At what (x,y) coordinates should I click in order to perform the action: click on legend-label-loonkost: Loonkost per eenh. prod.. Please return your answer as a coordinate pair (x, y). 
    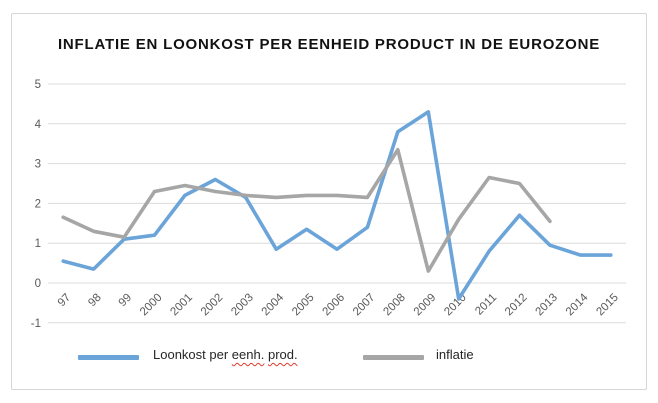
    Looking at the image, I should click on (225, 354).